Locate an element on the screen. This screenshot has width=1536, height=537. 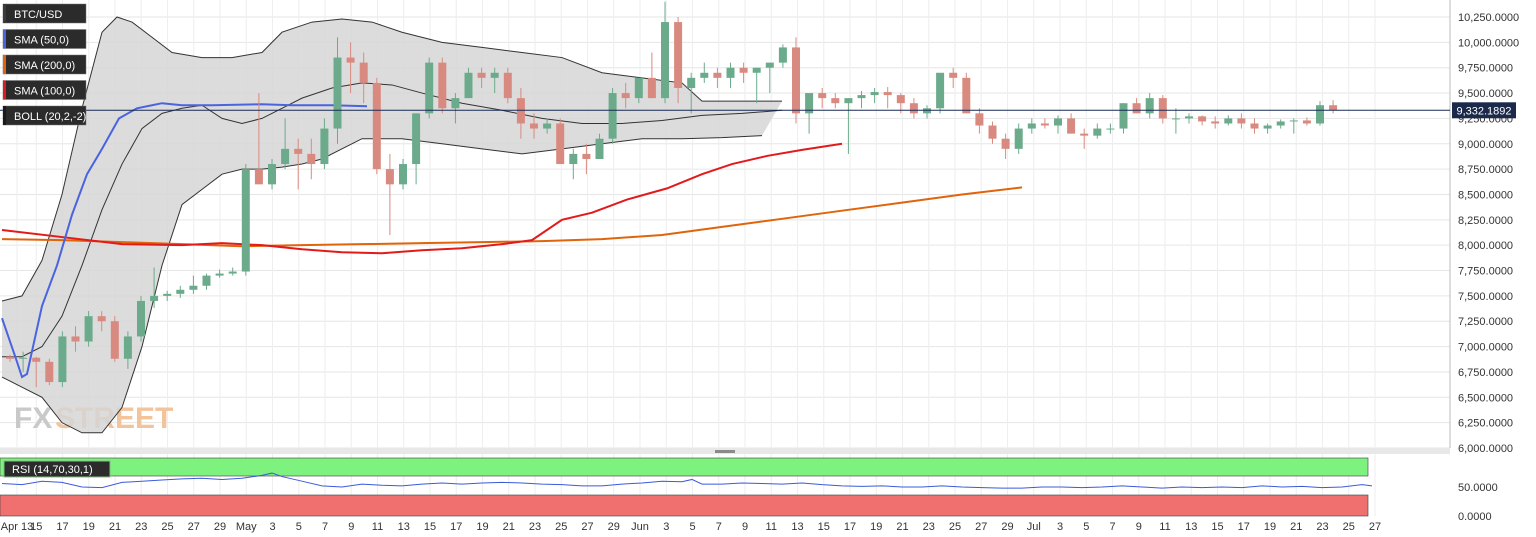
rsi-oversold-zone is located at coordinates (684, 505).